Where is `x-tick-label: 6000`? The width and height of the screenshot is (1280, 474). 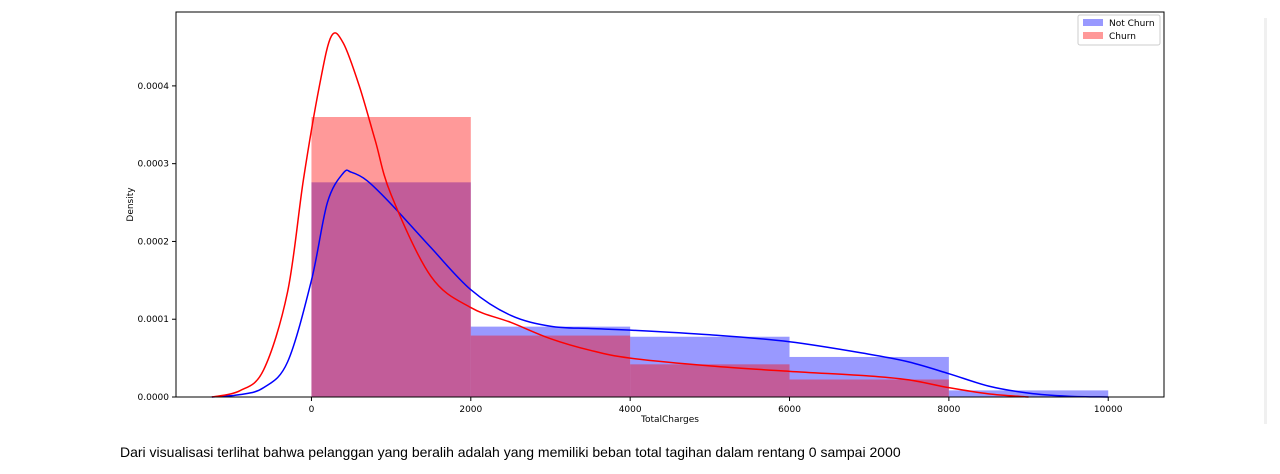
x-tick-label: 6000 is located at coordinates (789, 410).